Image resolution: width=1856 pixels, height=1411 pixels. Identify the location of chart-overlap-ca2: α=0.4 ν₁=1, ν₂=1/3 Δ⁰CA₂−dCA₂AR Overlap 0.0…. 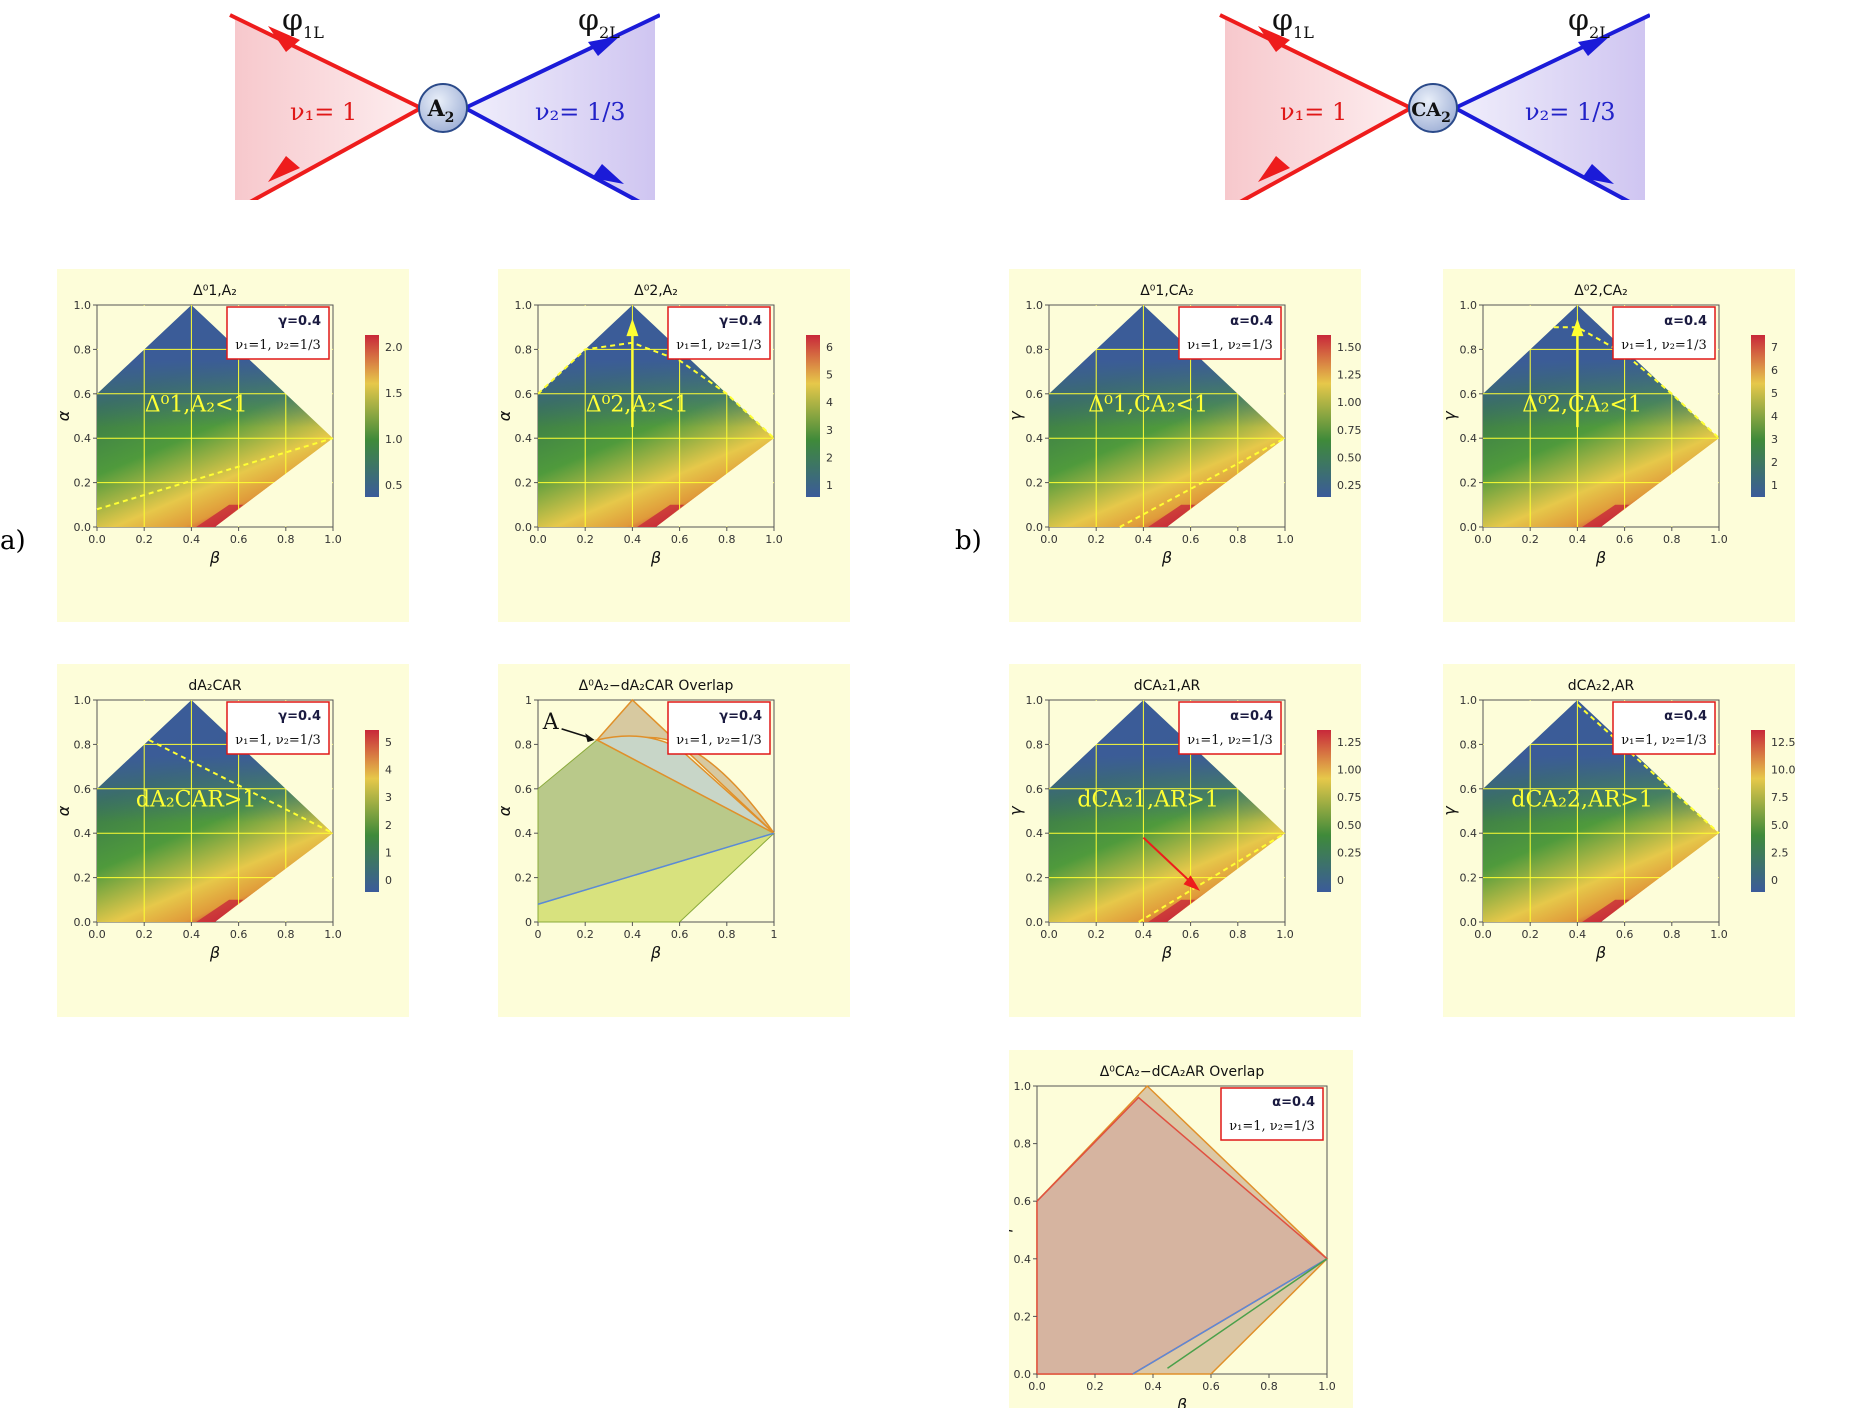
(1181, 1229).